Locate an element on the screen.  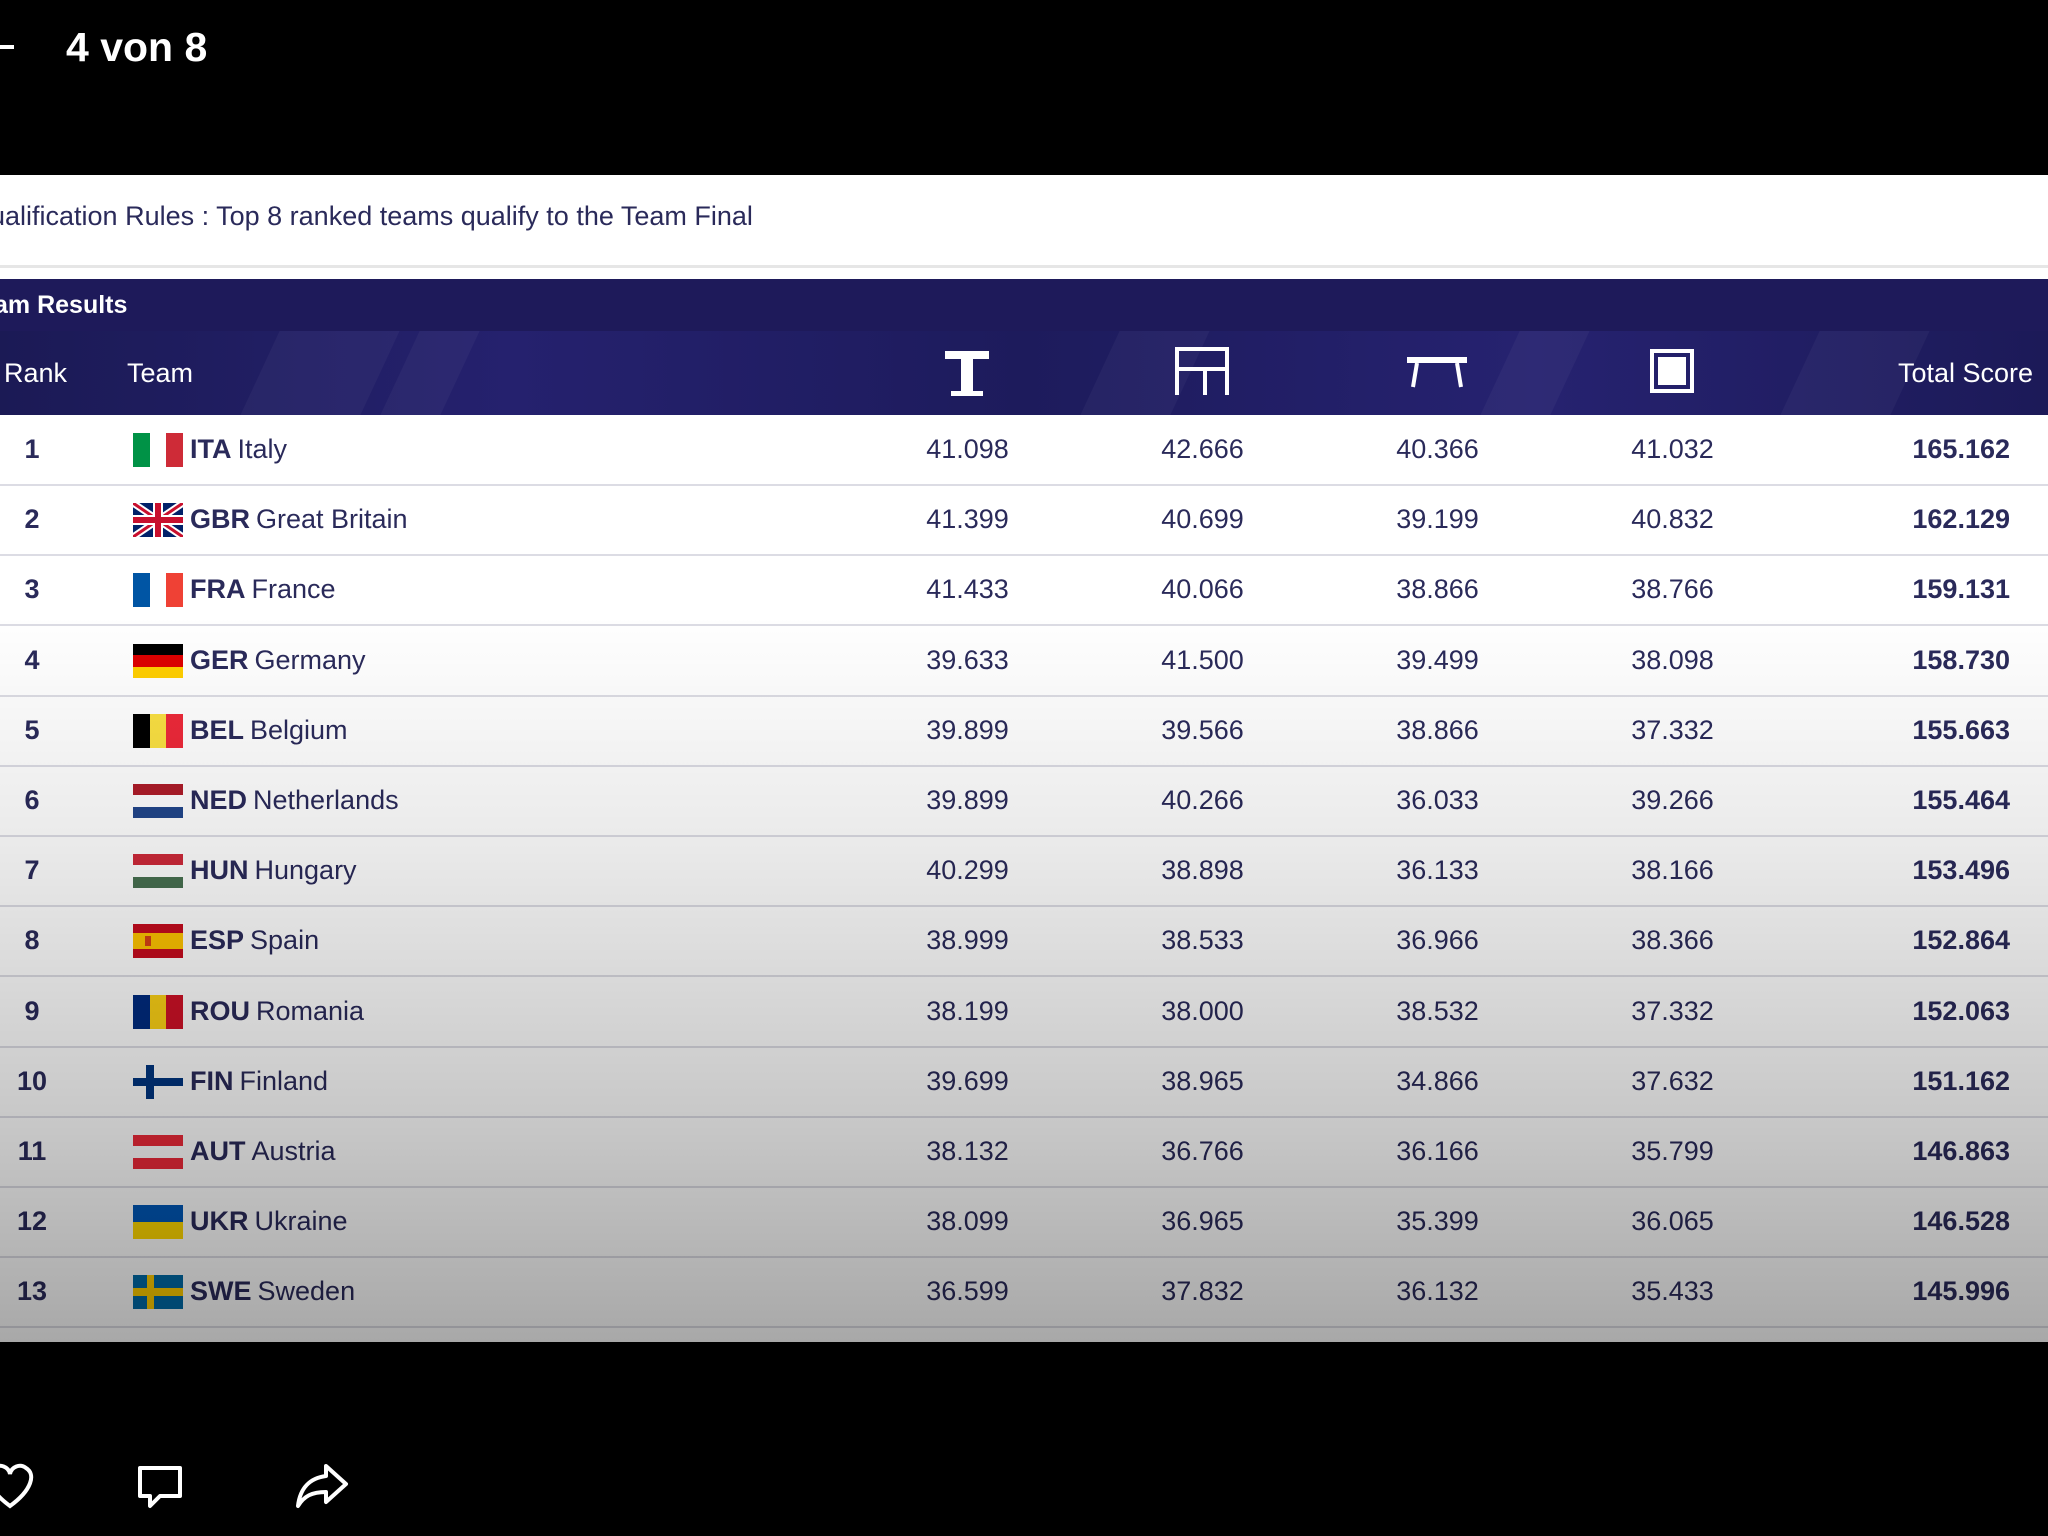
floor-score: 41.032 is located at coordinates (1672, 449).